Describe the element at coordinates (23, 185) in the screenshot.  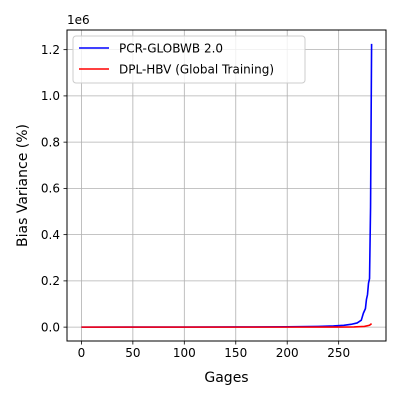
I see `y-axis-label: Bias Variance (%)` at that location.